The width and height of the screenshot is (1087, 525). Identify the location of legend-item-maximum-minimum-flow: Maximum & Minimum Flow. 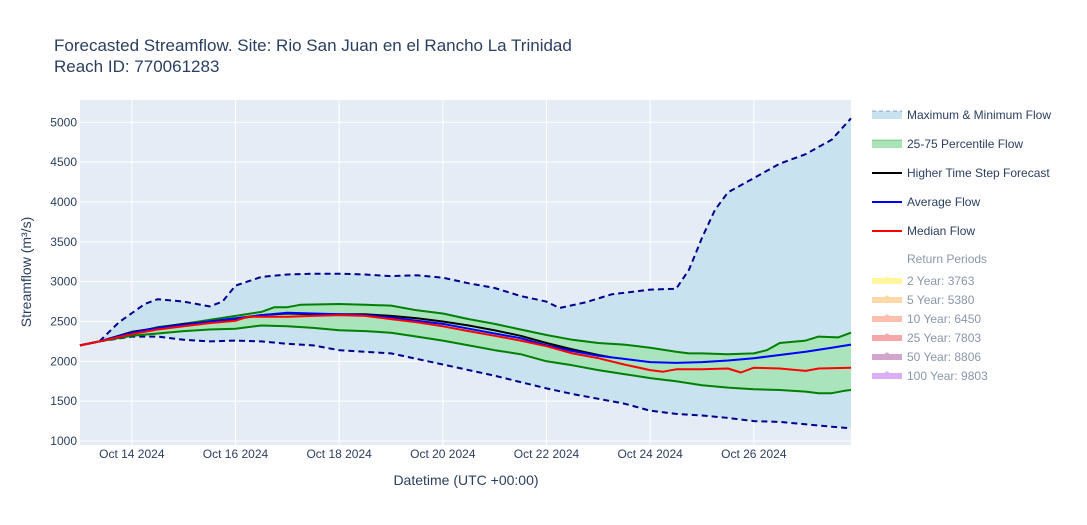
(961, 115).